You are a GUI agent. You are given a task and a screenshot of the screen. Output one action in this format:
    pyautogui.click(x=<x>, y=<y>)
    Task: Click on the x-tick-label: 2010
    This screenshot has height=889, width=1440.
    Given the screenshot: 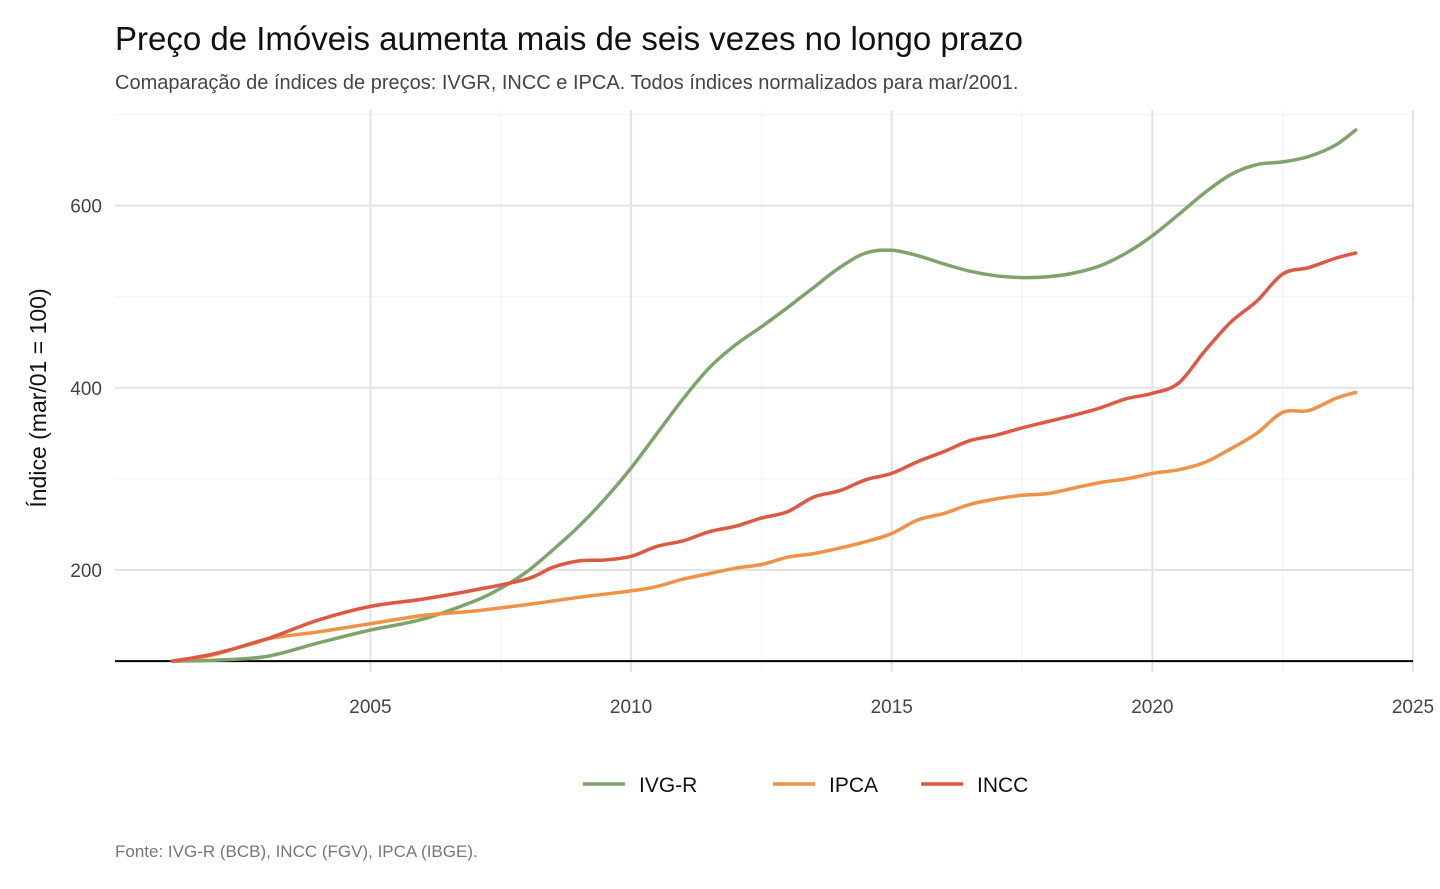 What is the action you would take?
    pyautogui.click(x=631, y=707)
    